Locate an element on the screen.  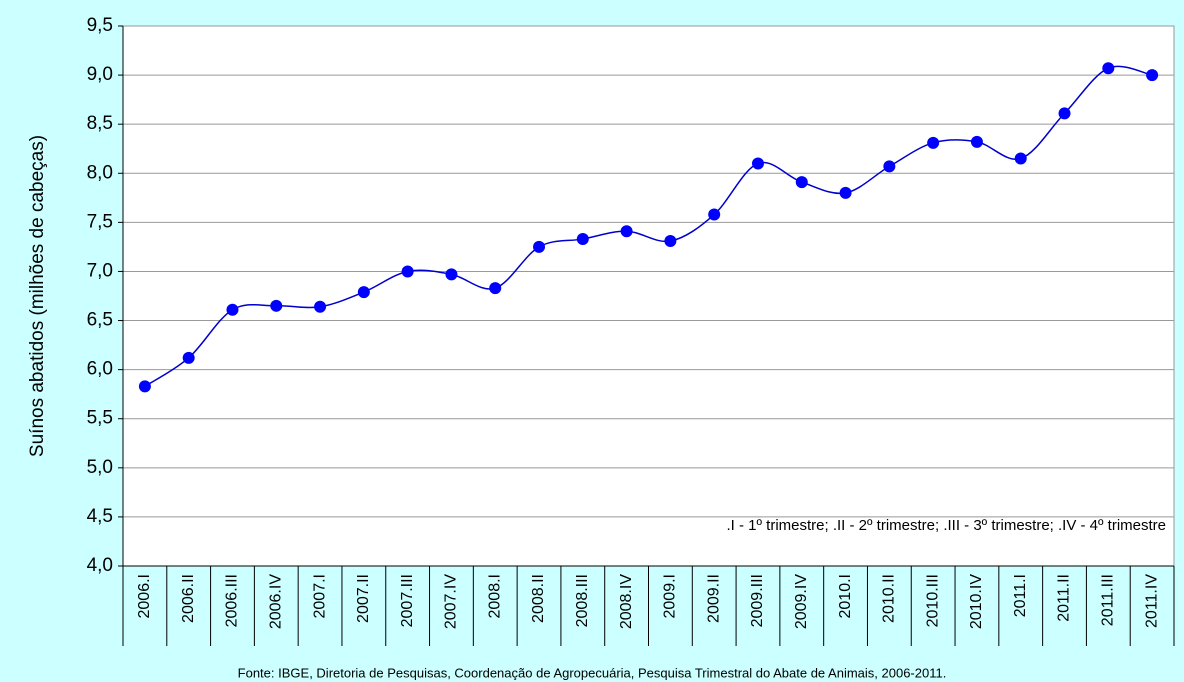
x-tick-label: 2008.III is located at coordinates (582, 600).